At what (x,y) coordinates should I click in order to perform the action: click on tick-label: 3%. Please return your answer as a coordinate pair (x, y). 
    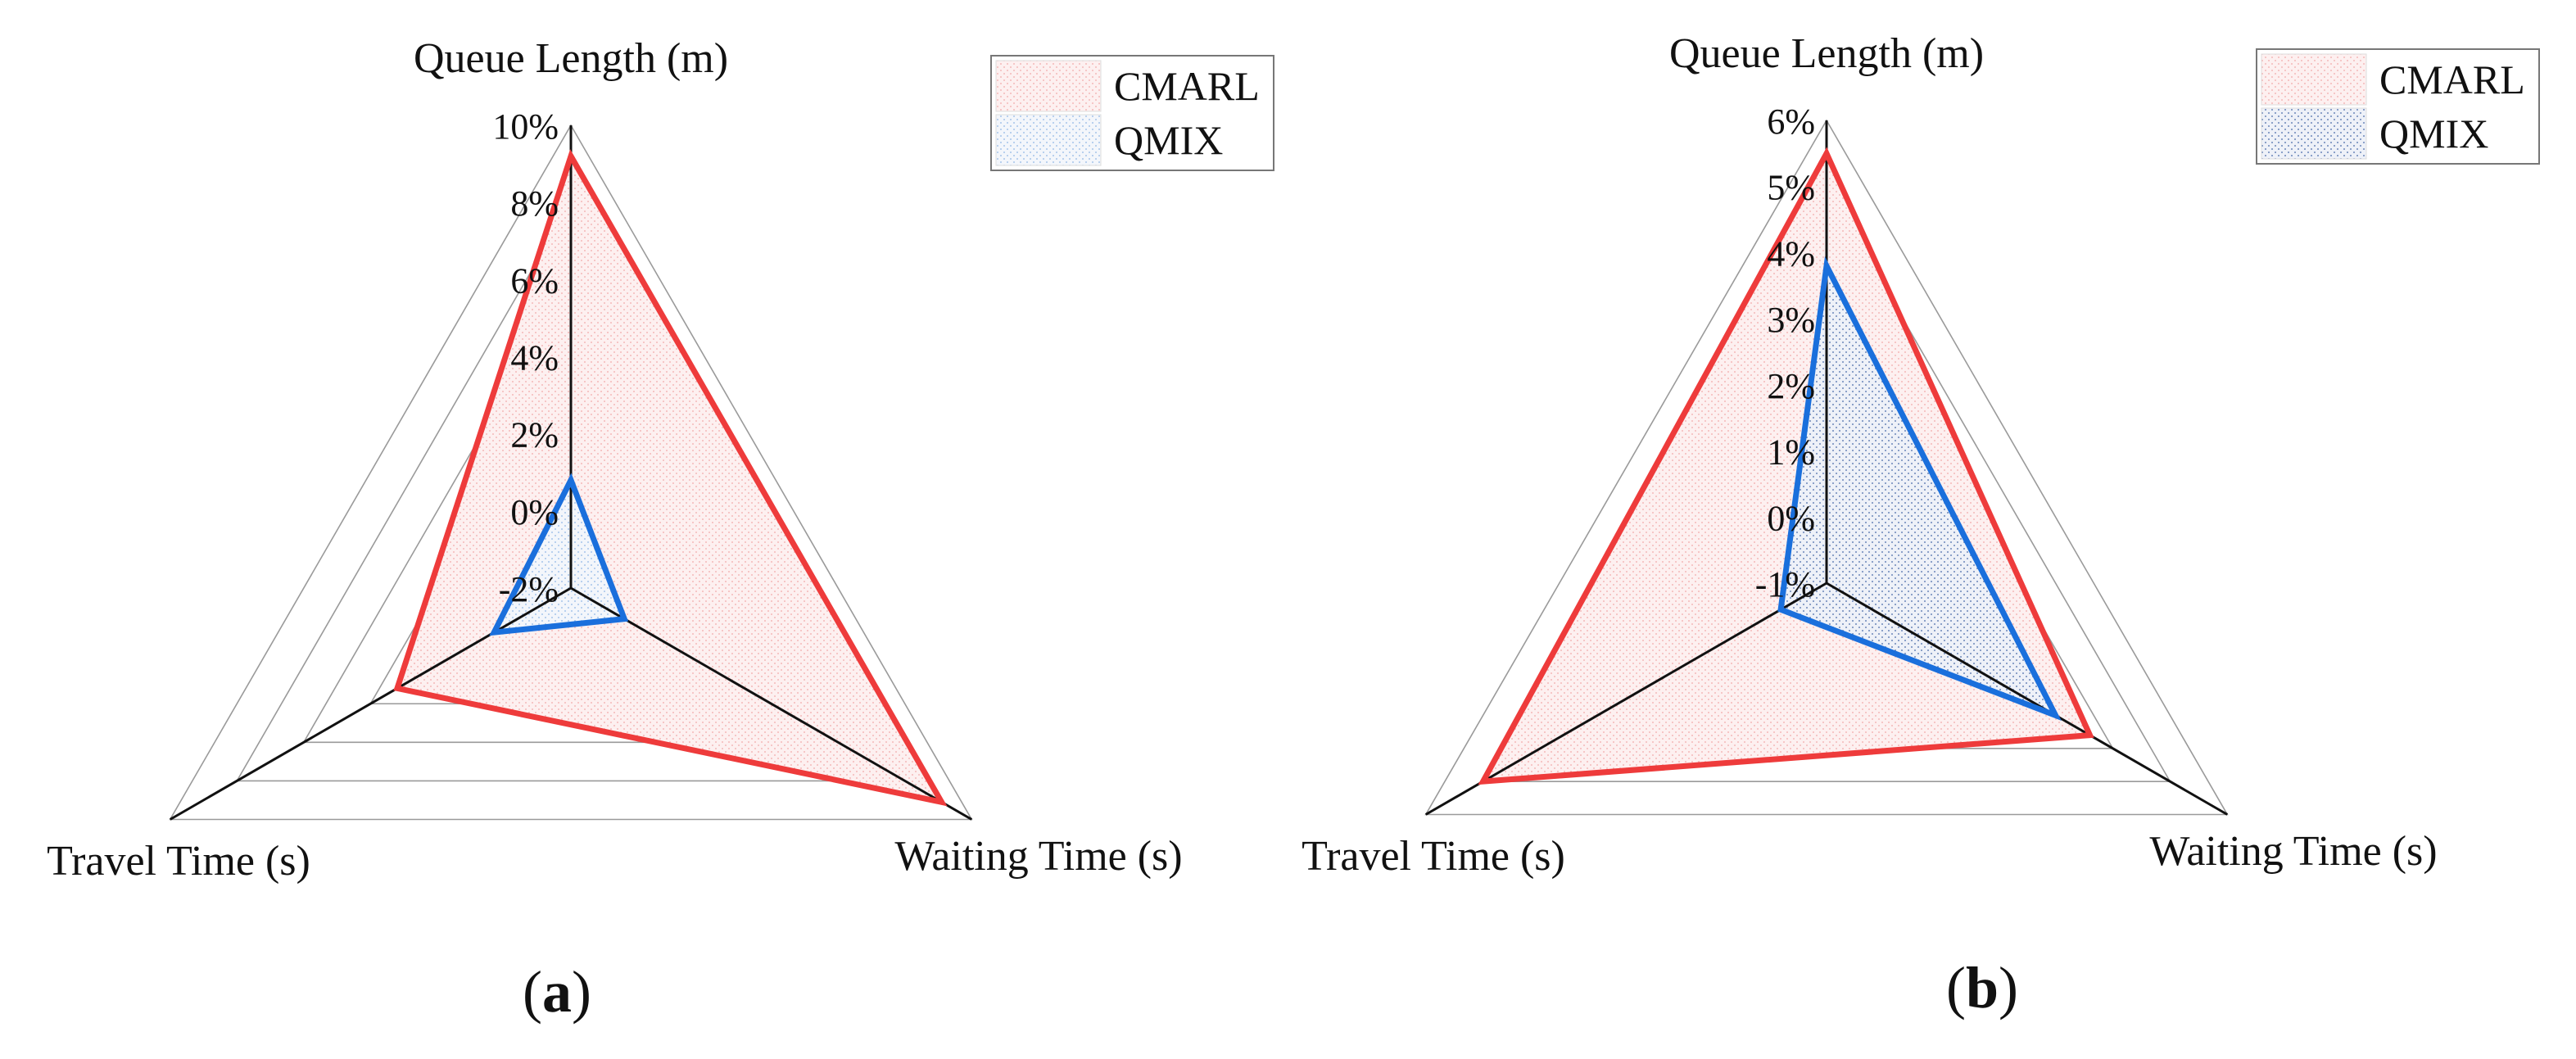
    Looking at the image, I should click on (1791, 320).